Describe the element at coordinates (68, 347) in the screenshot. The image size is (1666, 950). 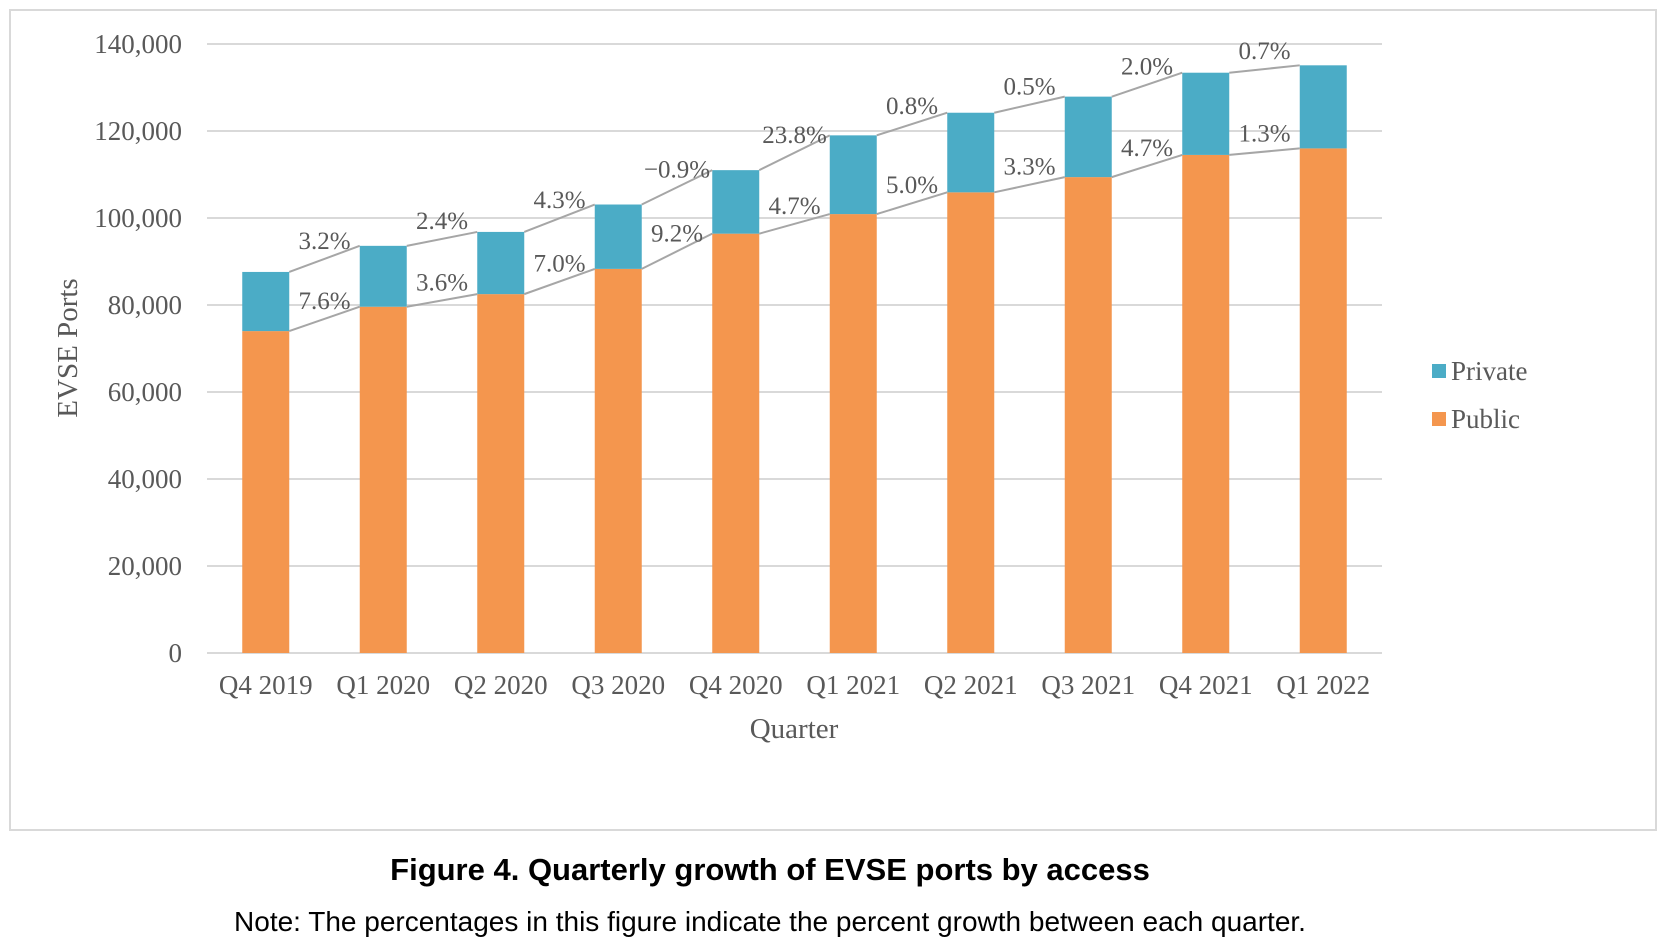
I see `y-axis-title: EVSE Ports` at that location.